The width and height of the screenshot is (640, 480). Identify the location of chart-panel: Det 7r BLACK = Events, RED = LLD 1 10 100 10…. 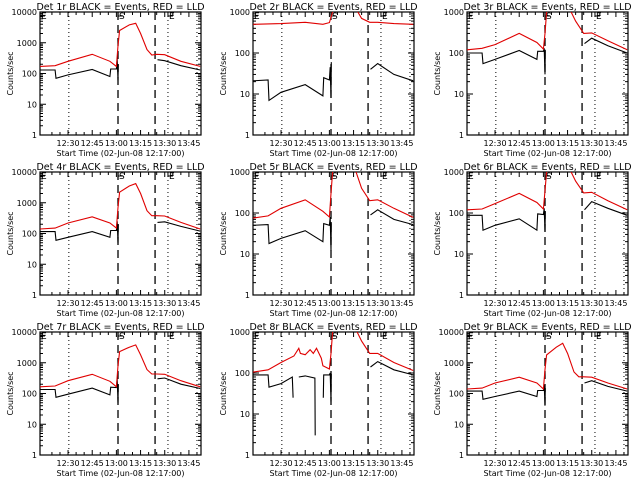
(105, 400).